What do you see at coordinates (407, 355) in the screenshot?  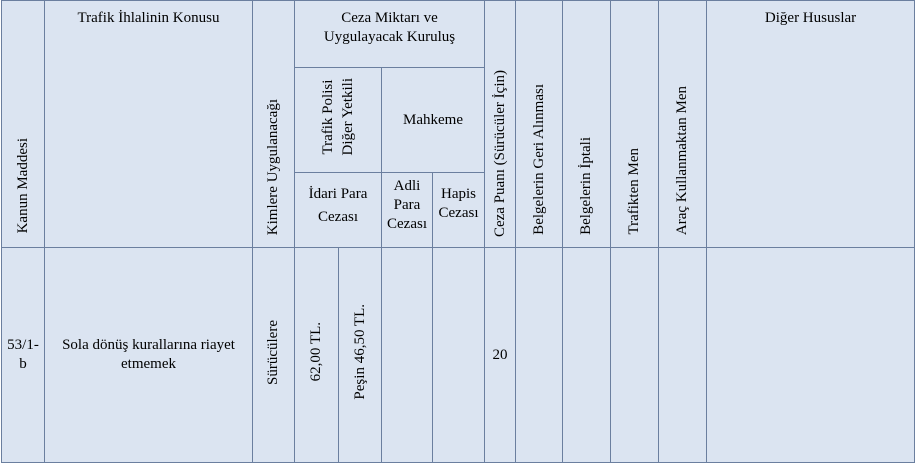 I see `row-adli-para` at bounding box center [407, 355].